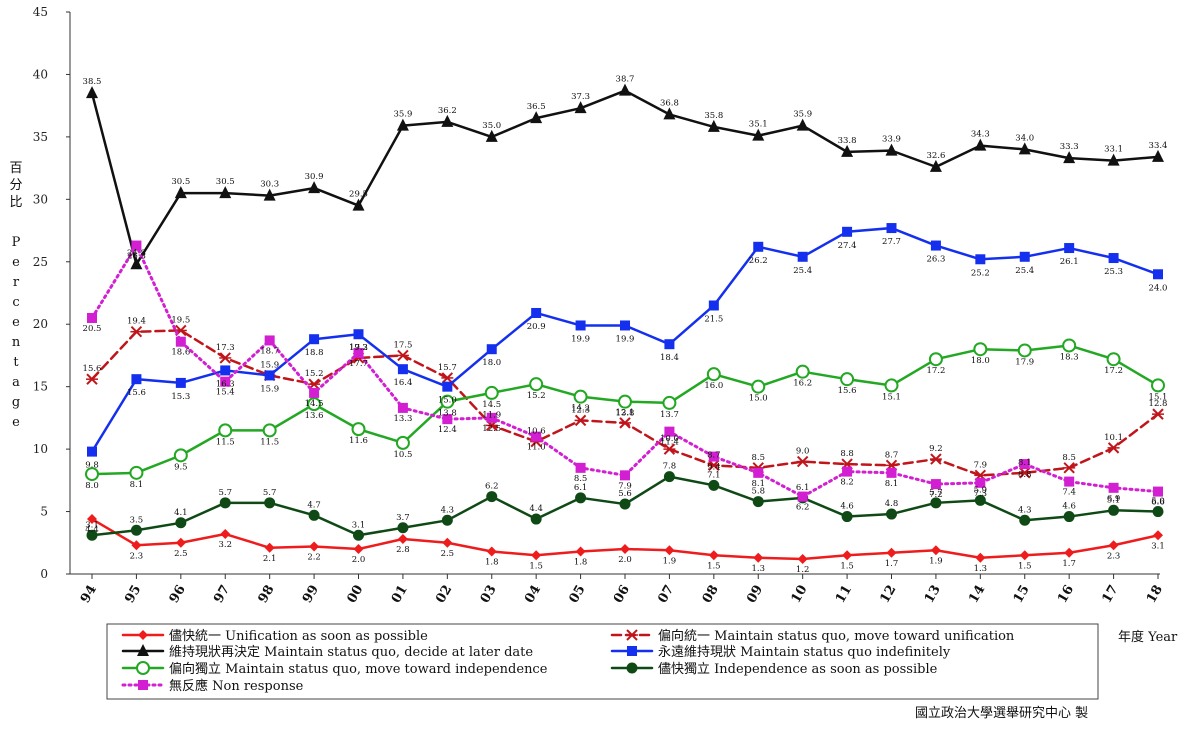 This screenshot has width=1197, height=731. What do you see at coordinates (269, 185) in the screenshot?
I see `data-label: 30.3` at bounding box center [269, 185].